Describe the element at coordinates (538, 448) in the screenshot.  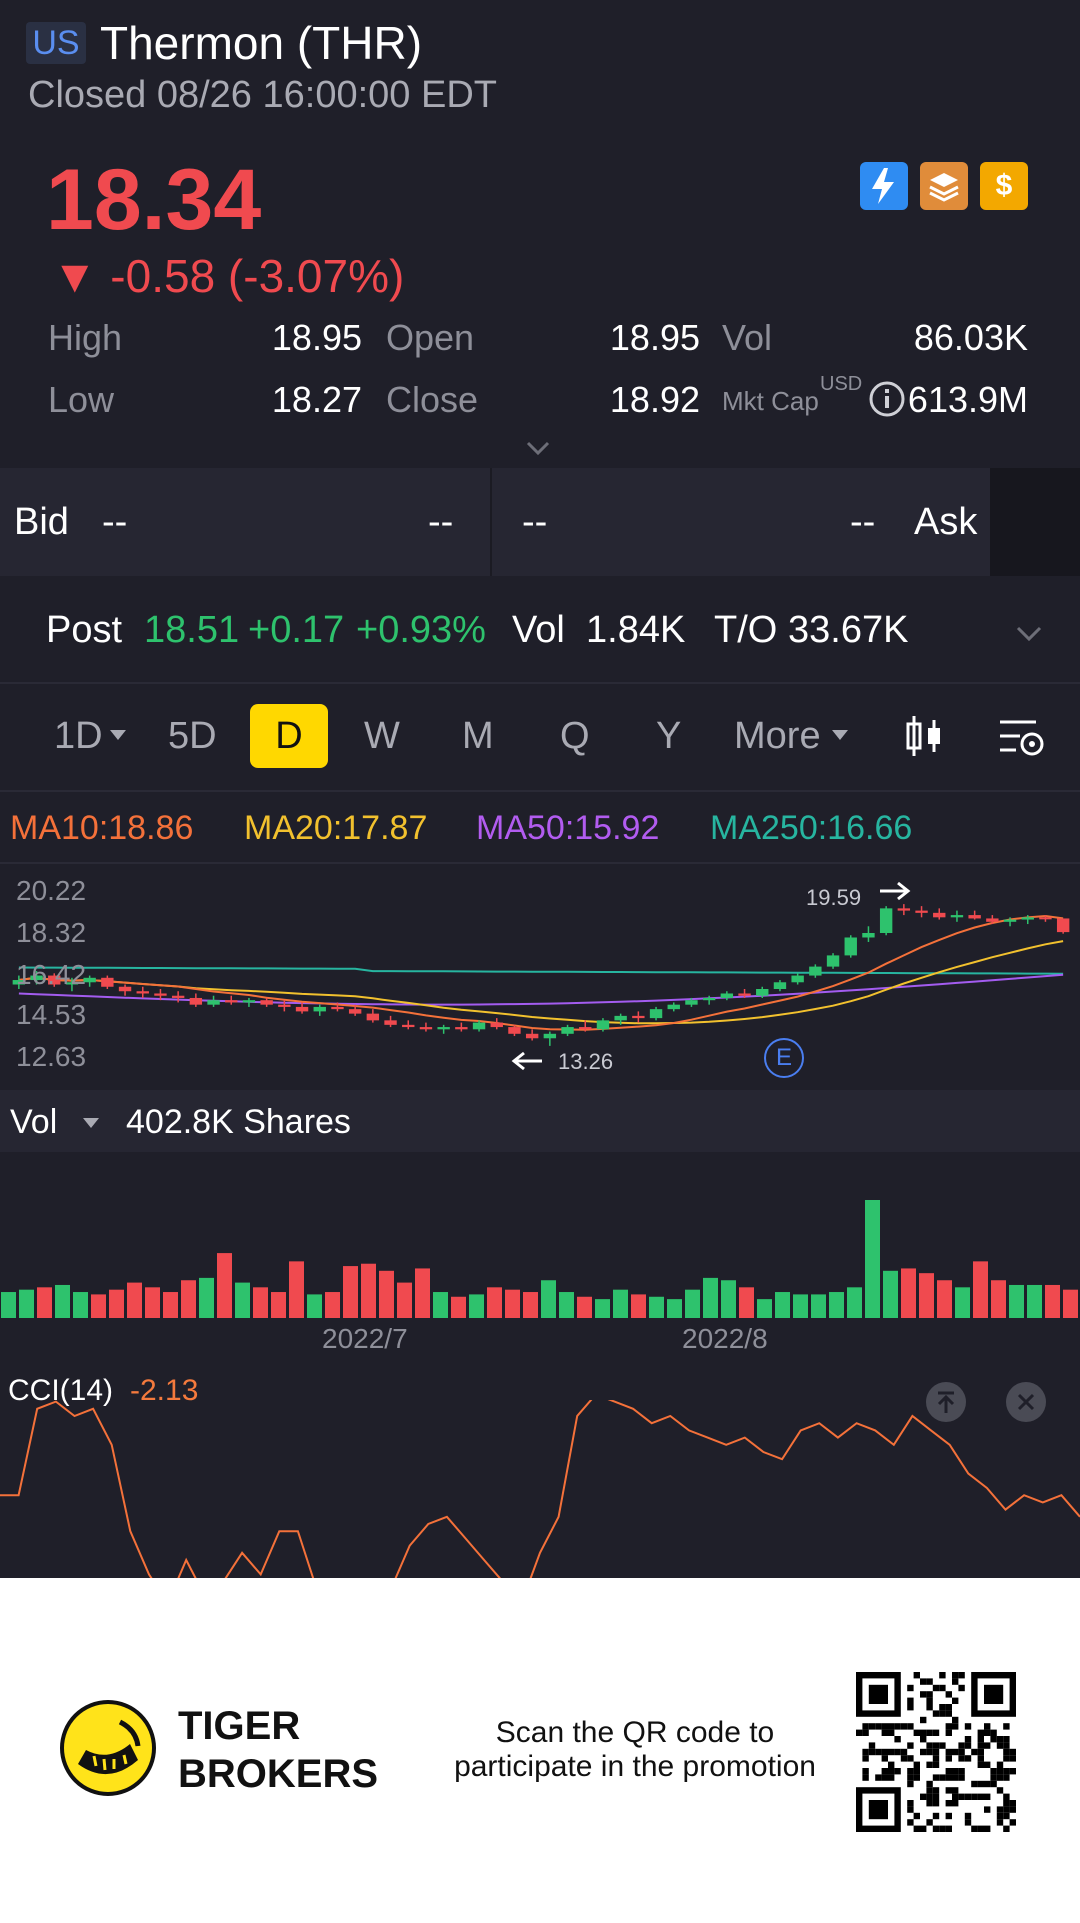
I see `expand-chevron-icon` at that location.